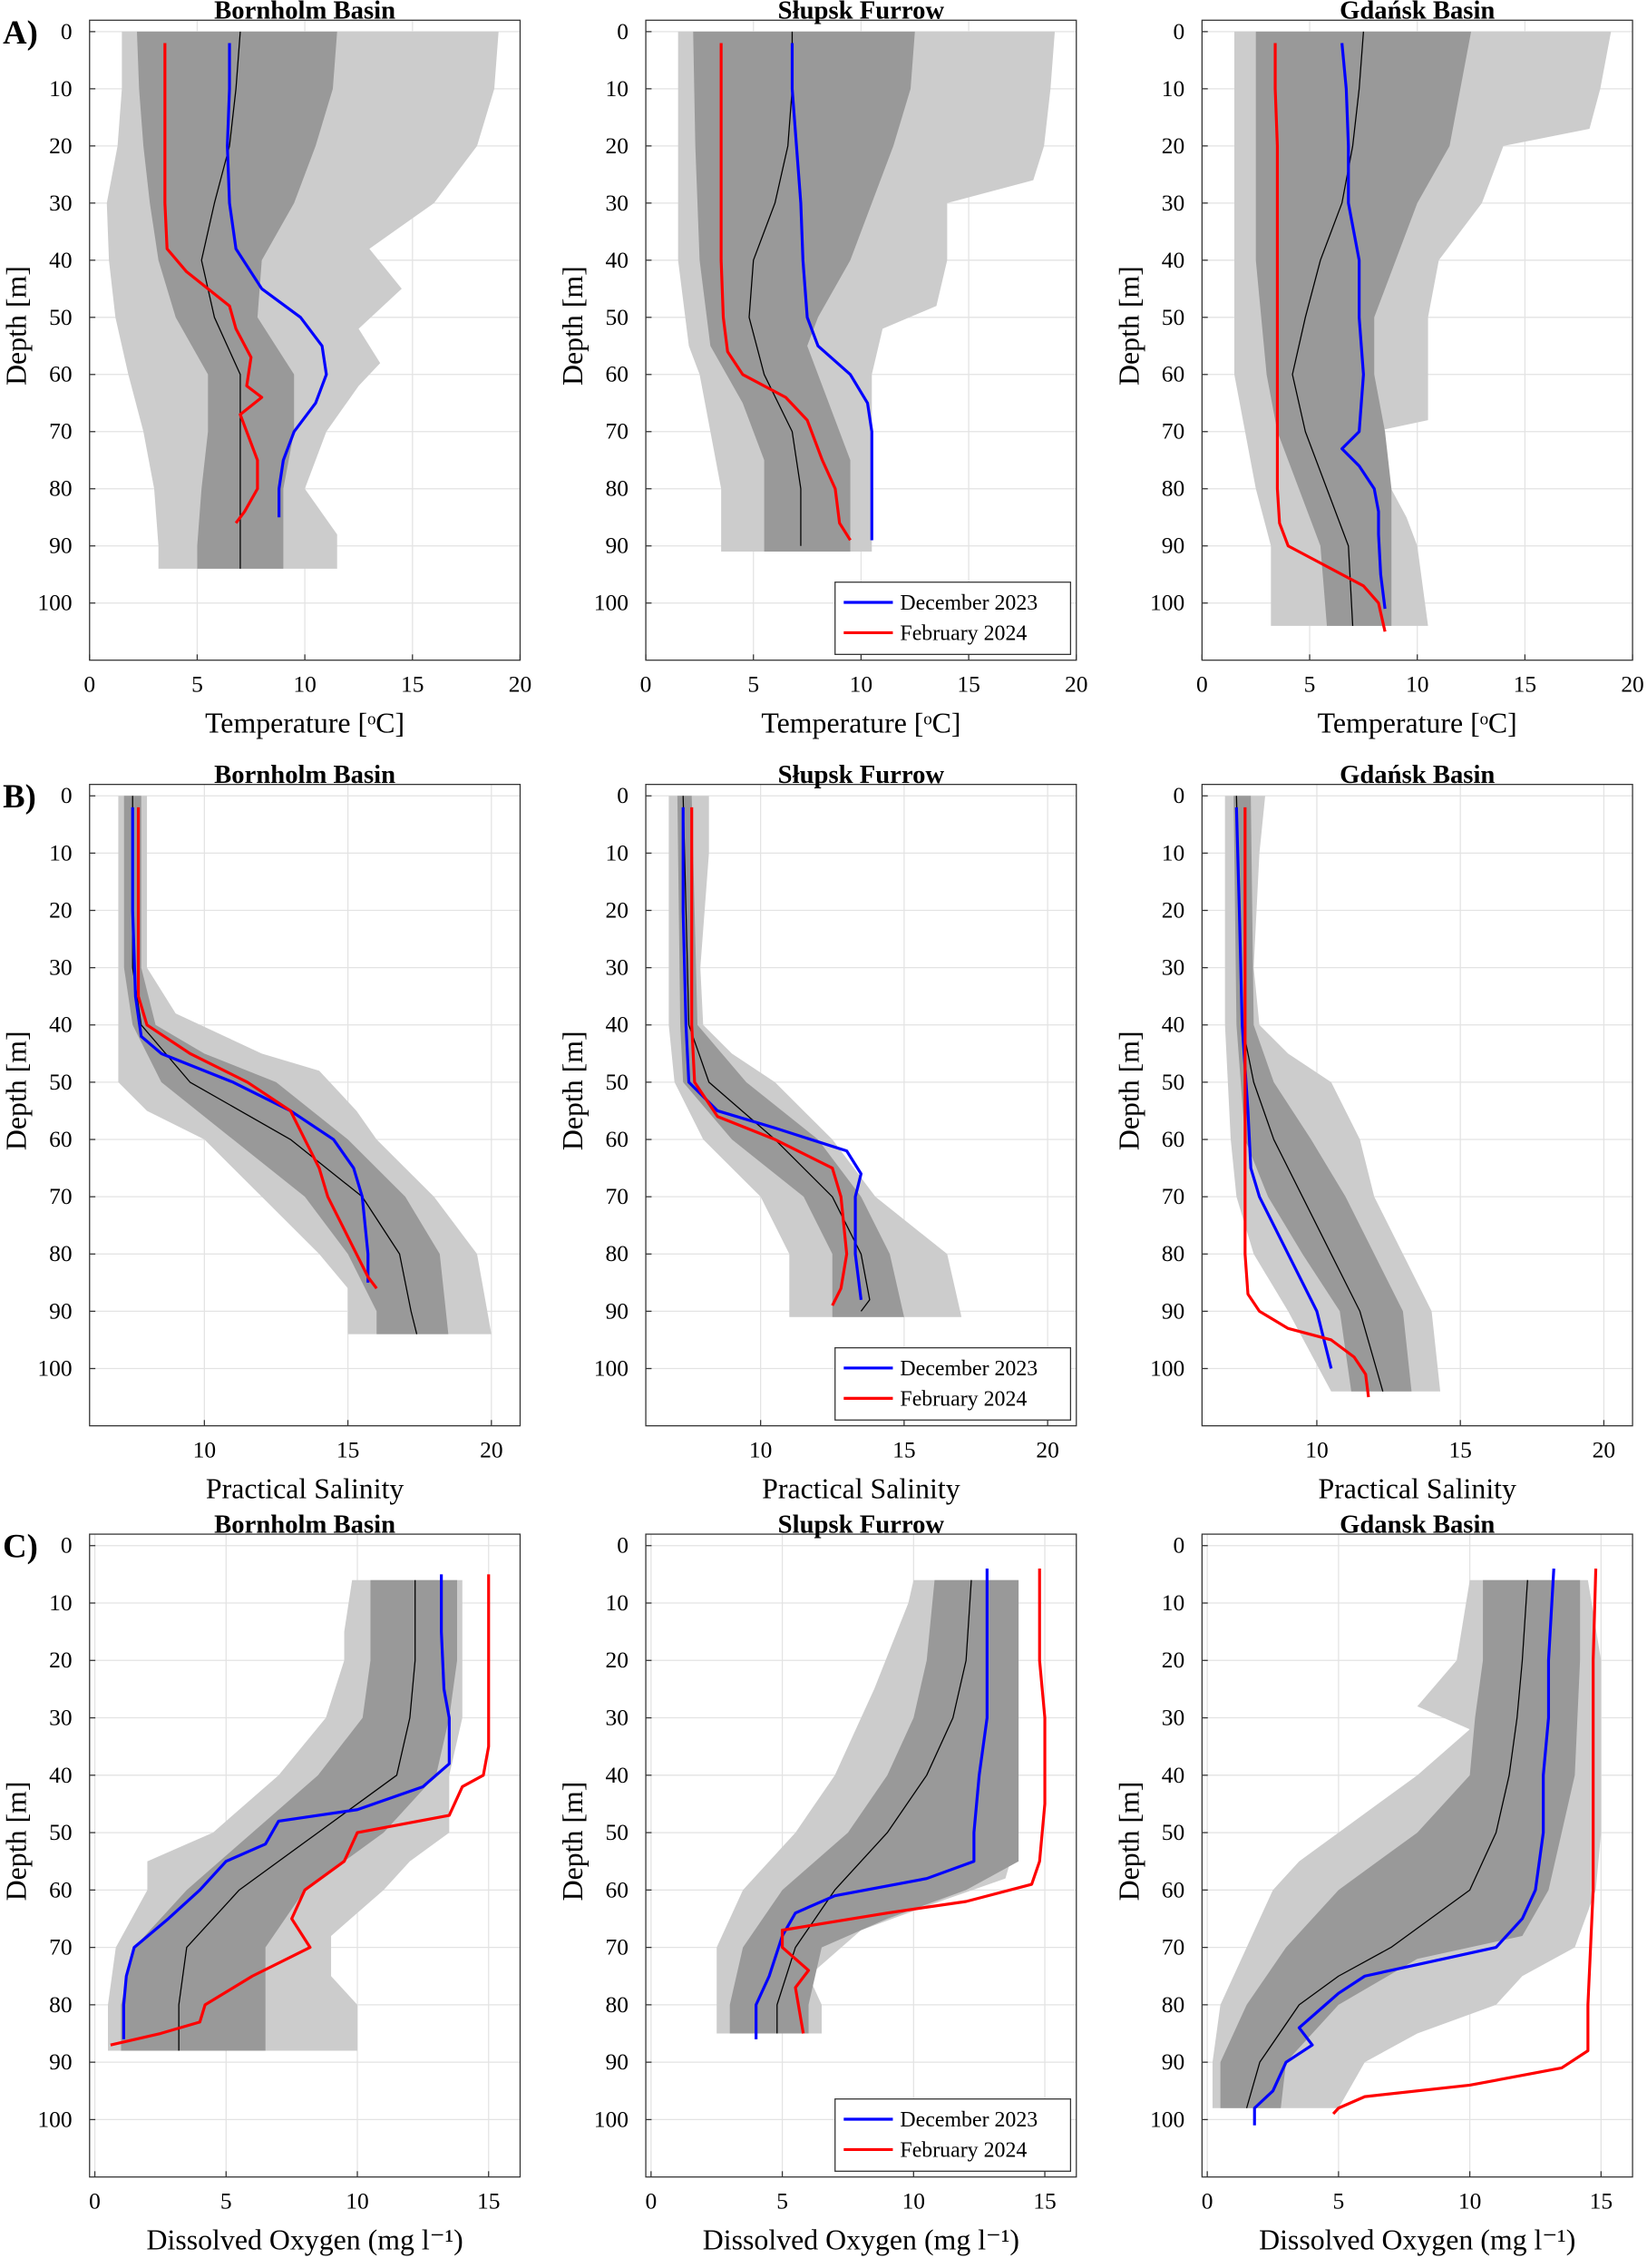 The image size is (1647, 2268). I want to click on x-tick-label: 0, so click(1207, 2201).